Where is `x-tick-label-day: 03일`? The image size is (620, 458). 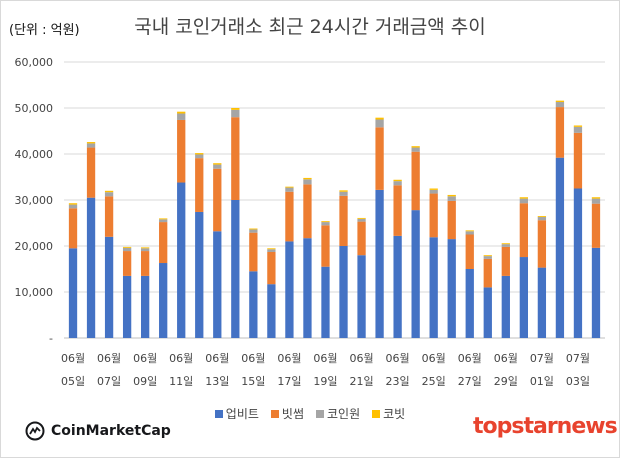
x-tick-label-day: 03일 is located at coordinates (578, 381).